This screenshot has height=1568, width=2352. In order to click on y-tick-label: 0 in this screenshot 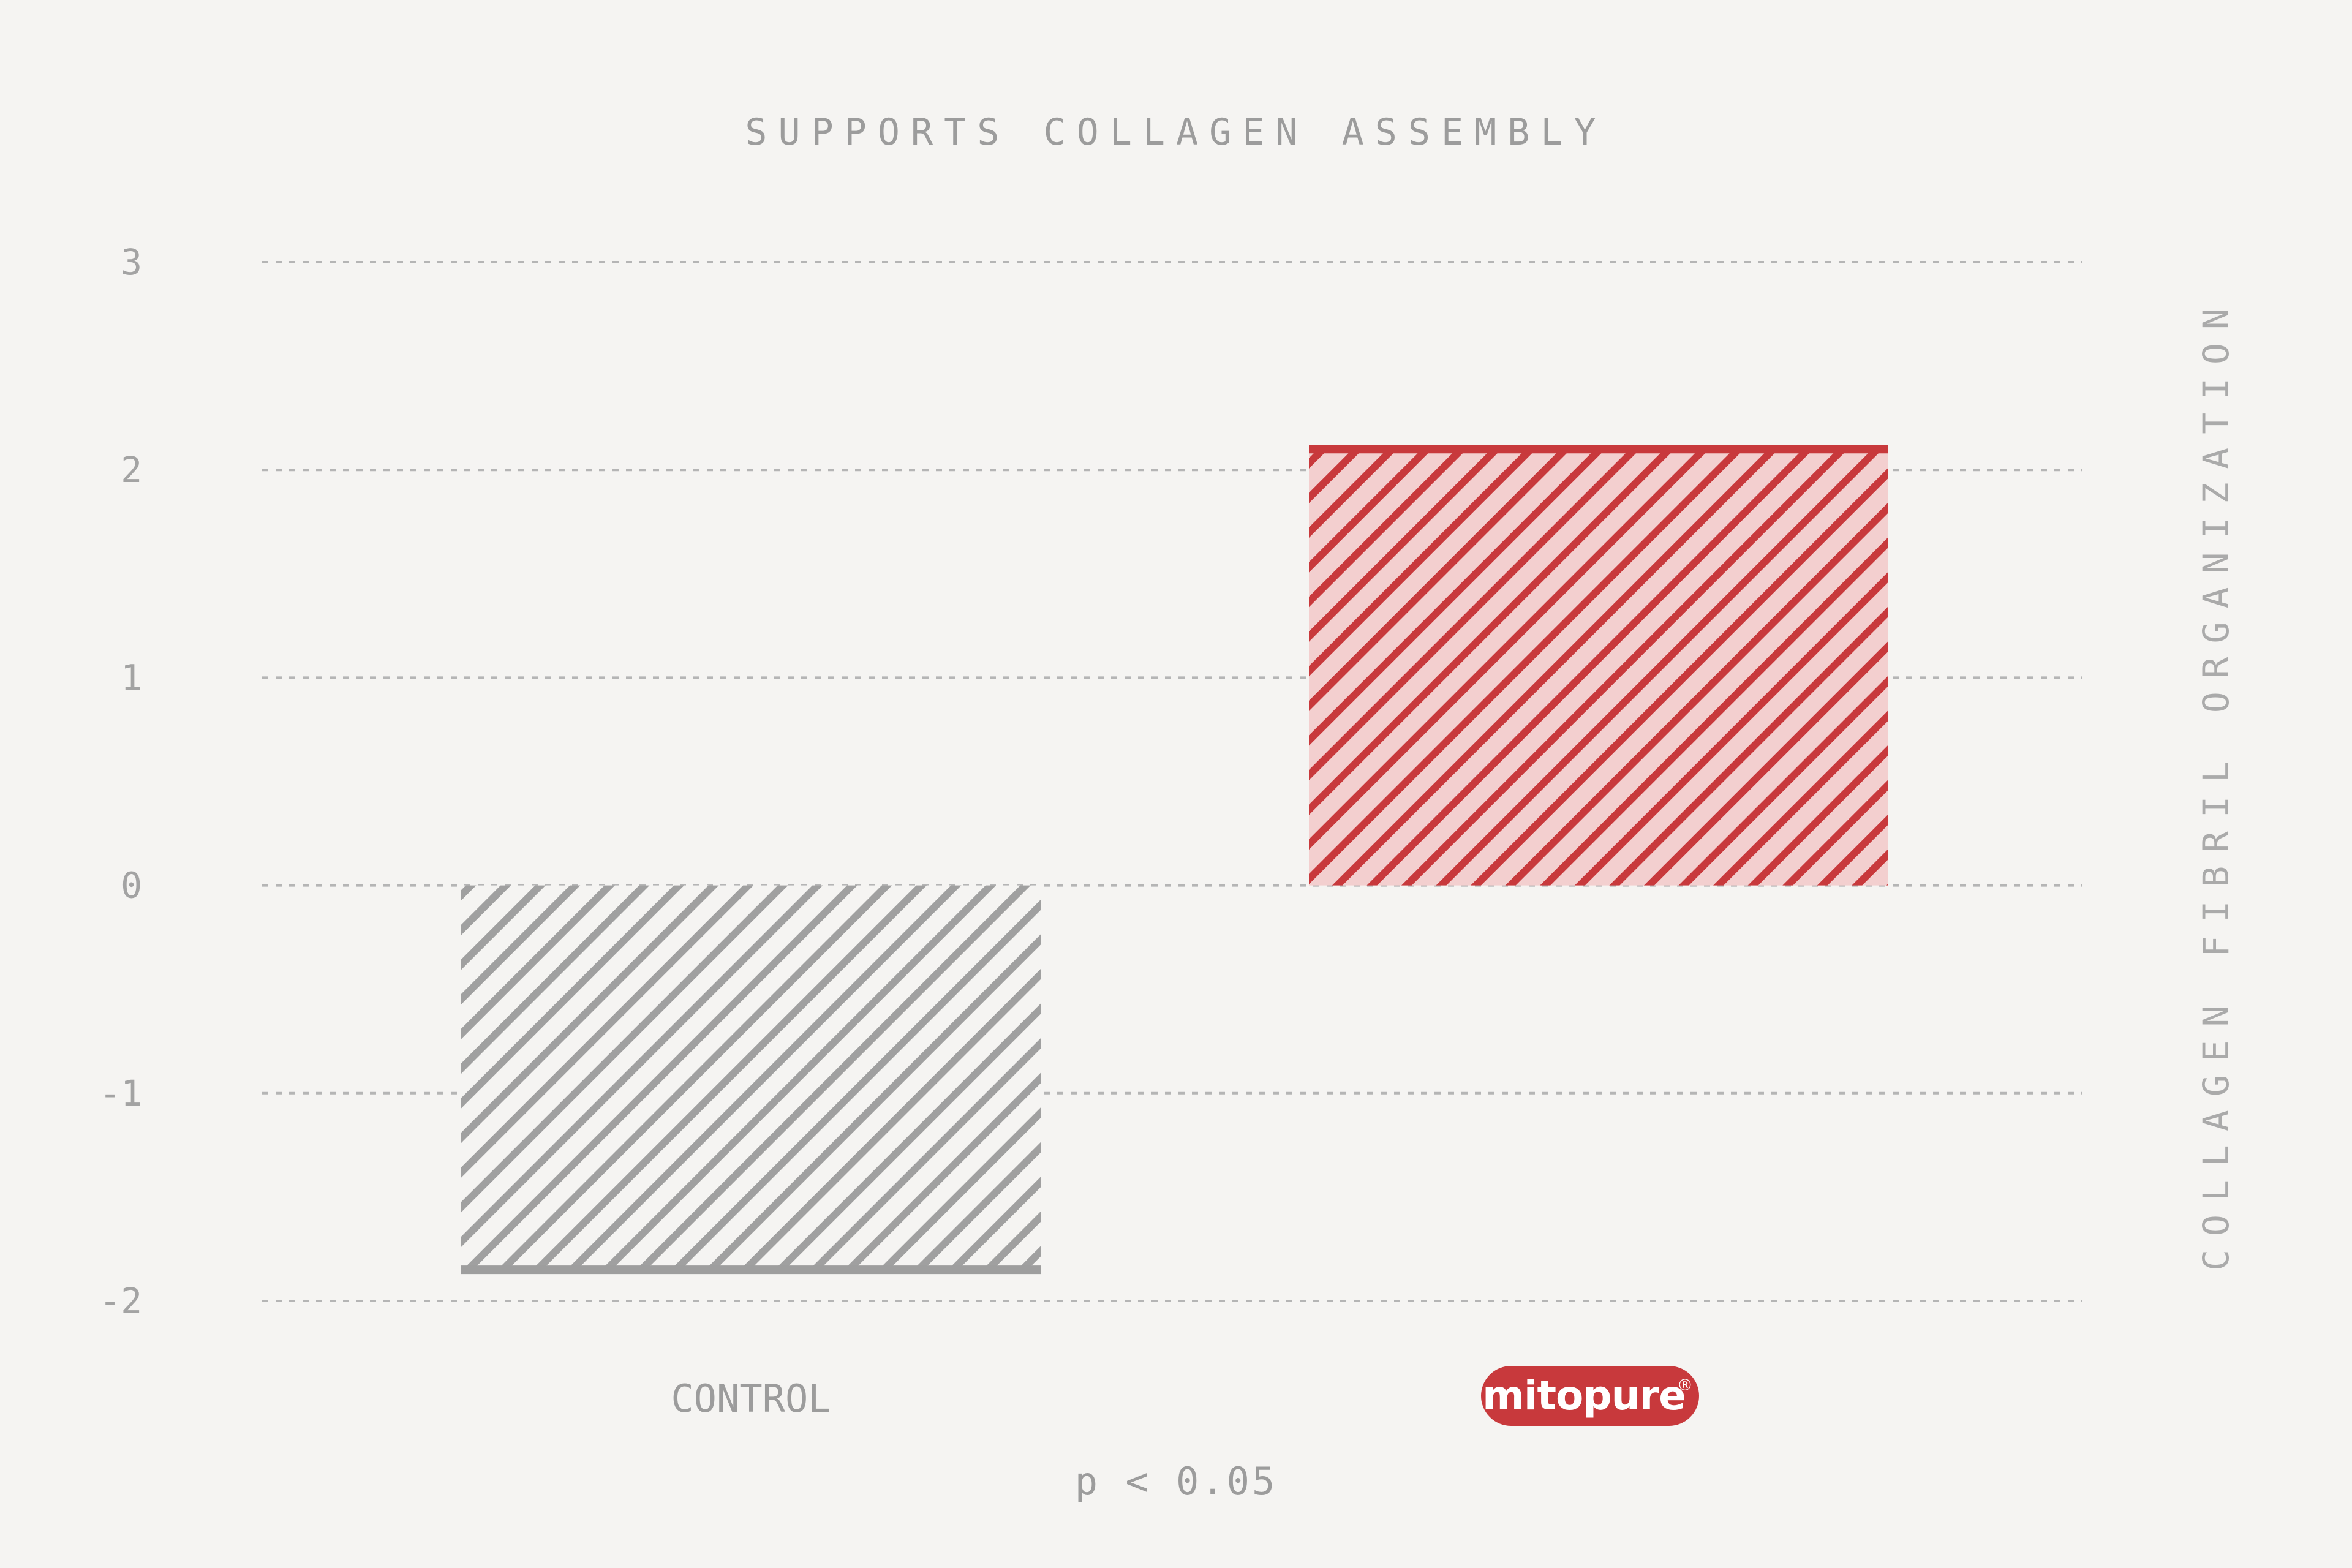, I will do `click(132, 886)`.